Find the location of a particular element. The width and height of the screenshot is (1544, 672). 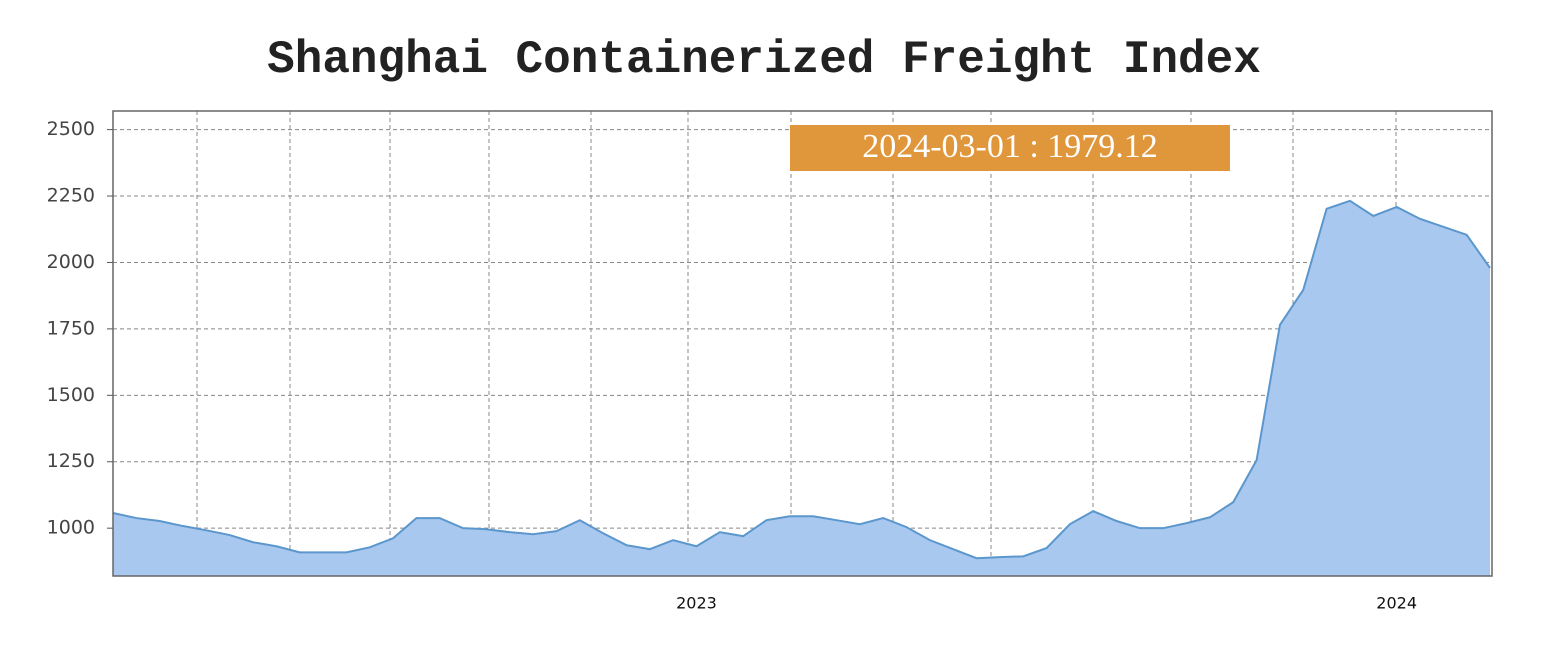

y-tick-label: 1750 is located at coordinates (71, 328).